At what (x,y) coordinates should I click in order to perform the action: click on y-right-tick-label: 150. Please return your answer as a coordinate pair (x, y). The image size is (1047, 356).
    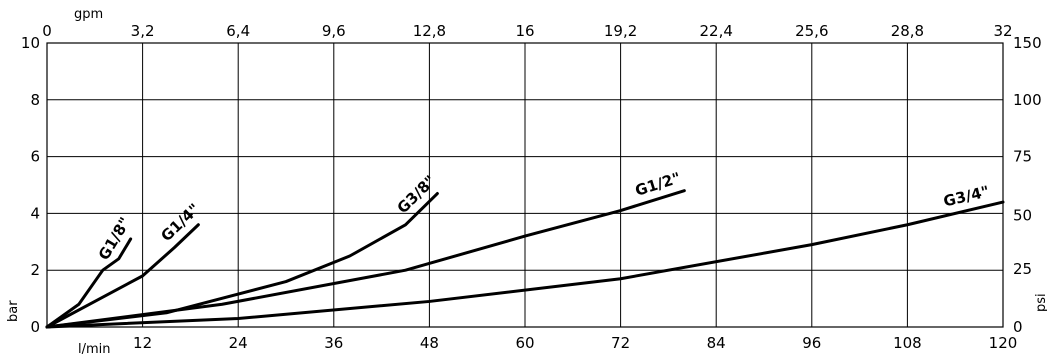
    Looking at the image, I should click on (1027, 43).